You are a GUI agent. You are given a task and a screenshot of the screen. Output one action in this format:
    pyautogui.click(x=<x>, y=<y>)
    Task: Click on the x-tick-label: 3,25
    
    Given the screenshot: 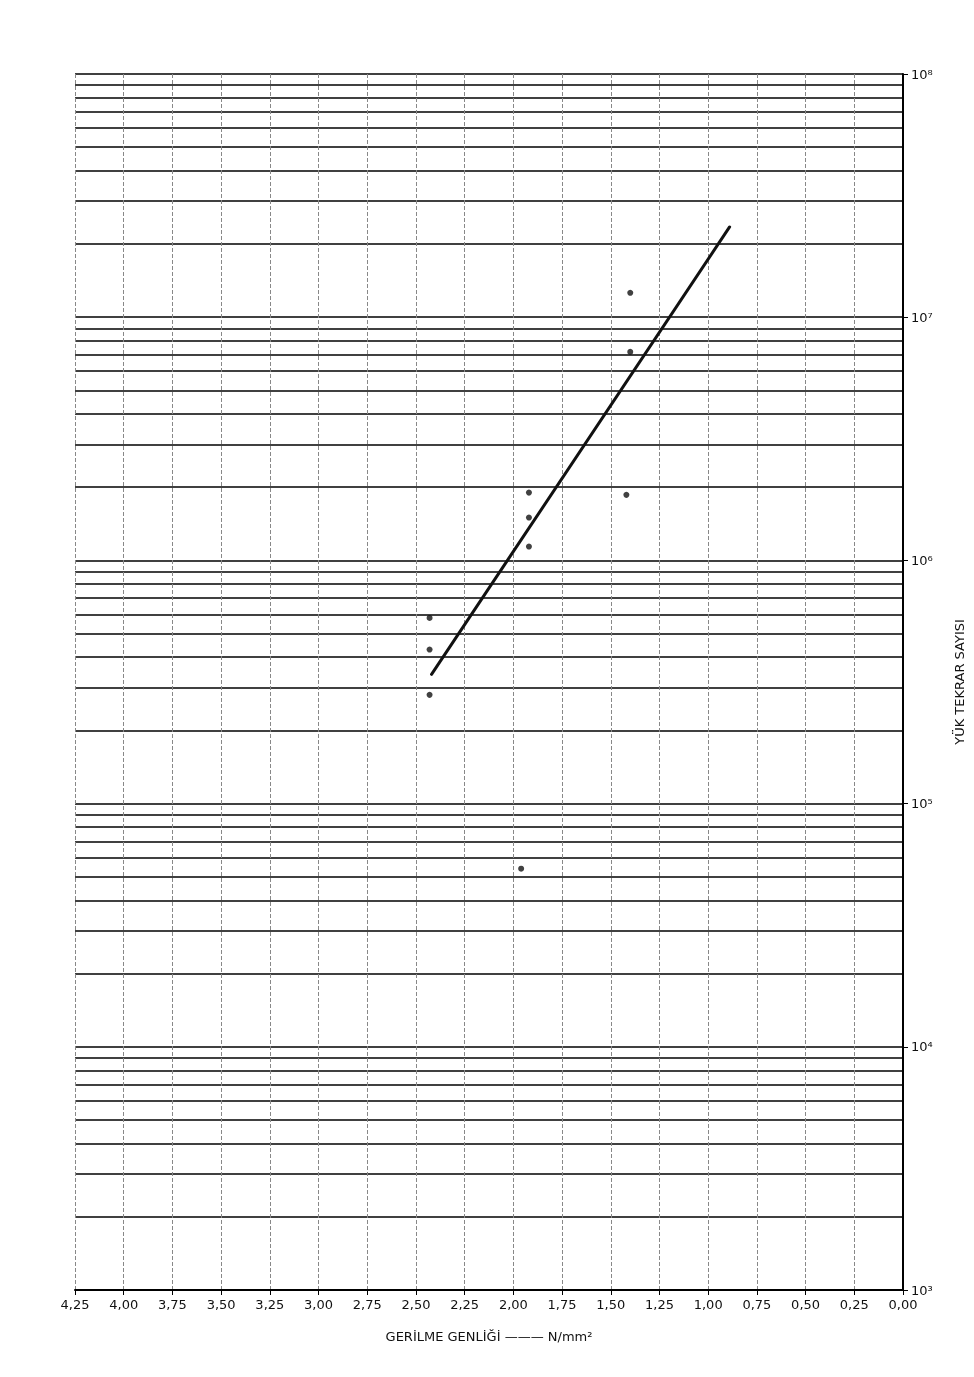 What is the action you would take?
    pyautogui.click(x=270, y=1304)
    